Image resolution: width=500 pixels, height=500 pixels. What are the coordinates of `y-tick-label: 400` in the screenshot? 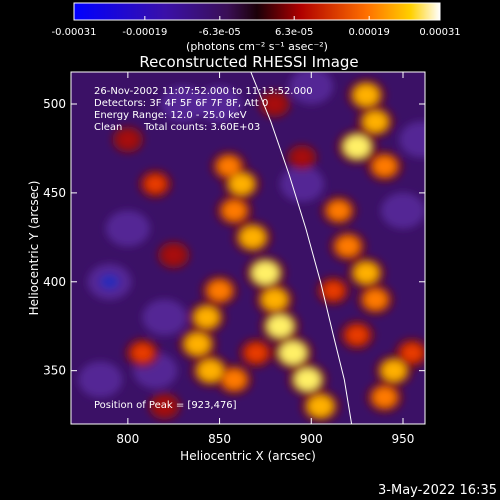 It's located at (54, 282).